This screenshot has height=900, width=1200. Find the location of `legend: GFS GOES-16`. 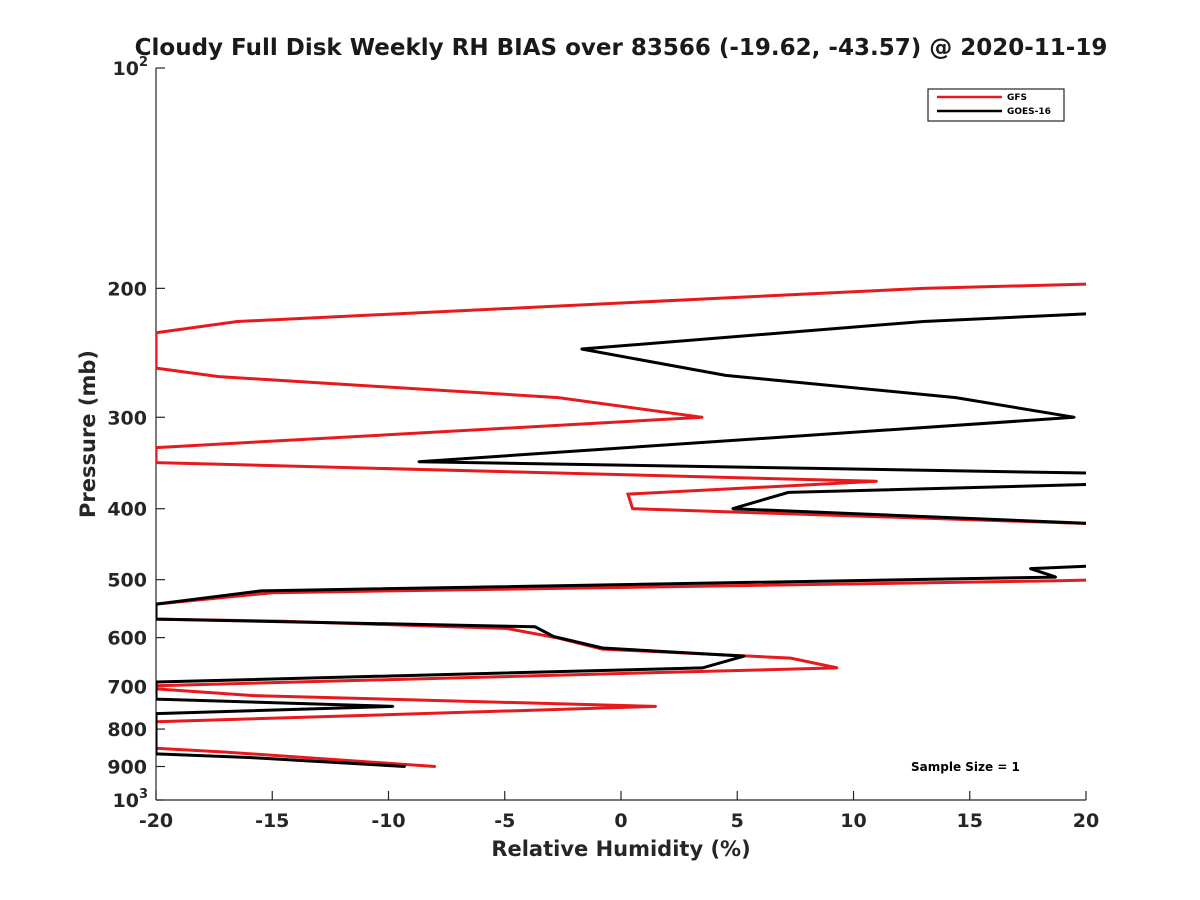

legend: GFS GOES-16 is located at coordinates (996, 105).